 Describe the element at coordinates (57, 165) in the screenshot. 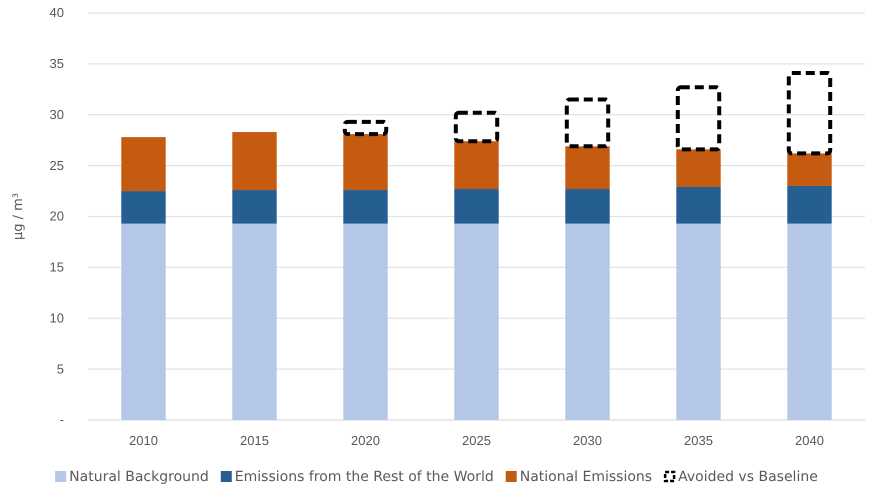

I see `y-tick-label: 25` at that location.